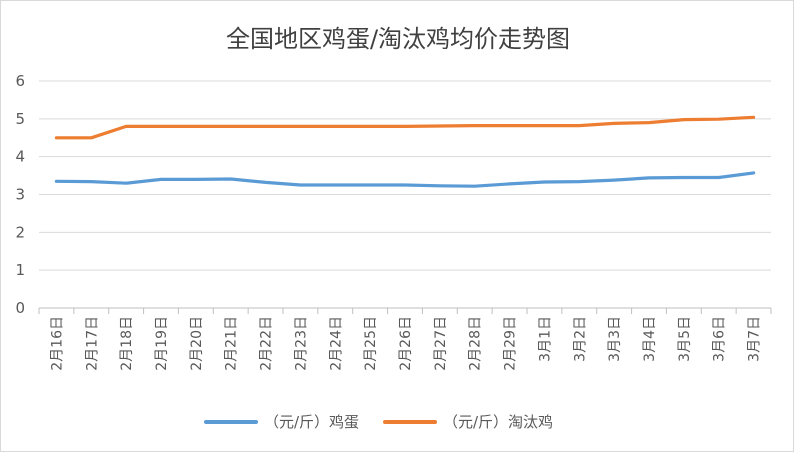 This screenshot has height=453, width=794. What do you see at coordinates (197, 343) in the screenshot?
I see `x-tick-label: 2月20日` at bounding box center [197, 343].